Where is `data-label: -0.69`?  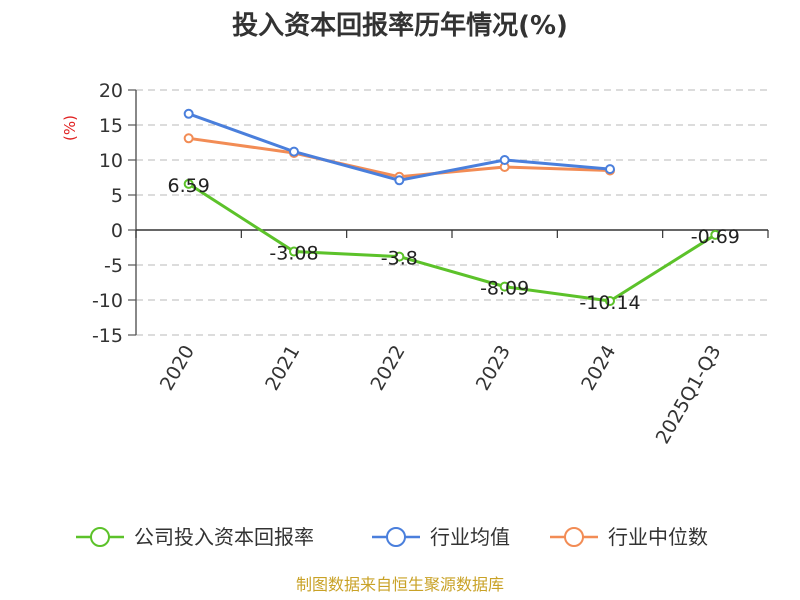 data-label: -0.69 is located at coordinates (715, 237).